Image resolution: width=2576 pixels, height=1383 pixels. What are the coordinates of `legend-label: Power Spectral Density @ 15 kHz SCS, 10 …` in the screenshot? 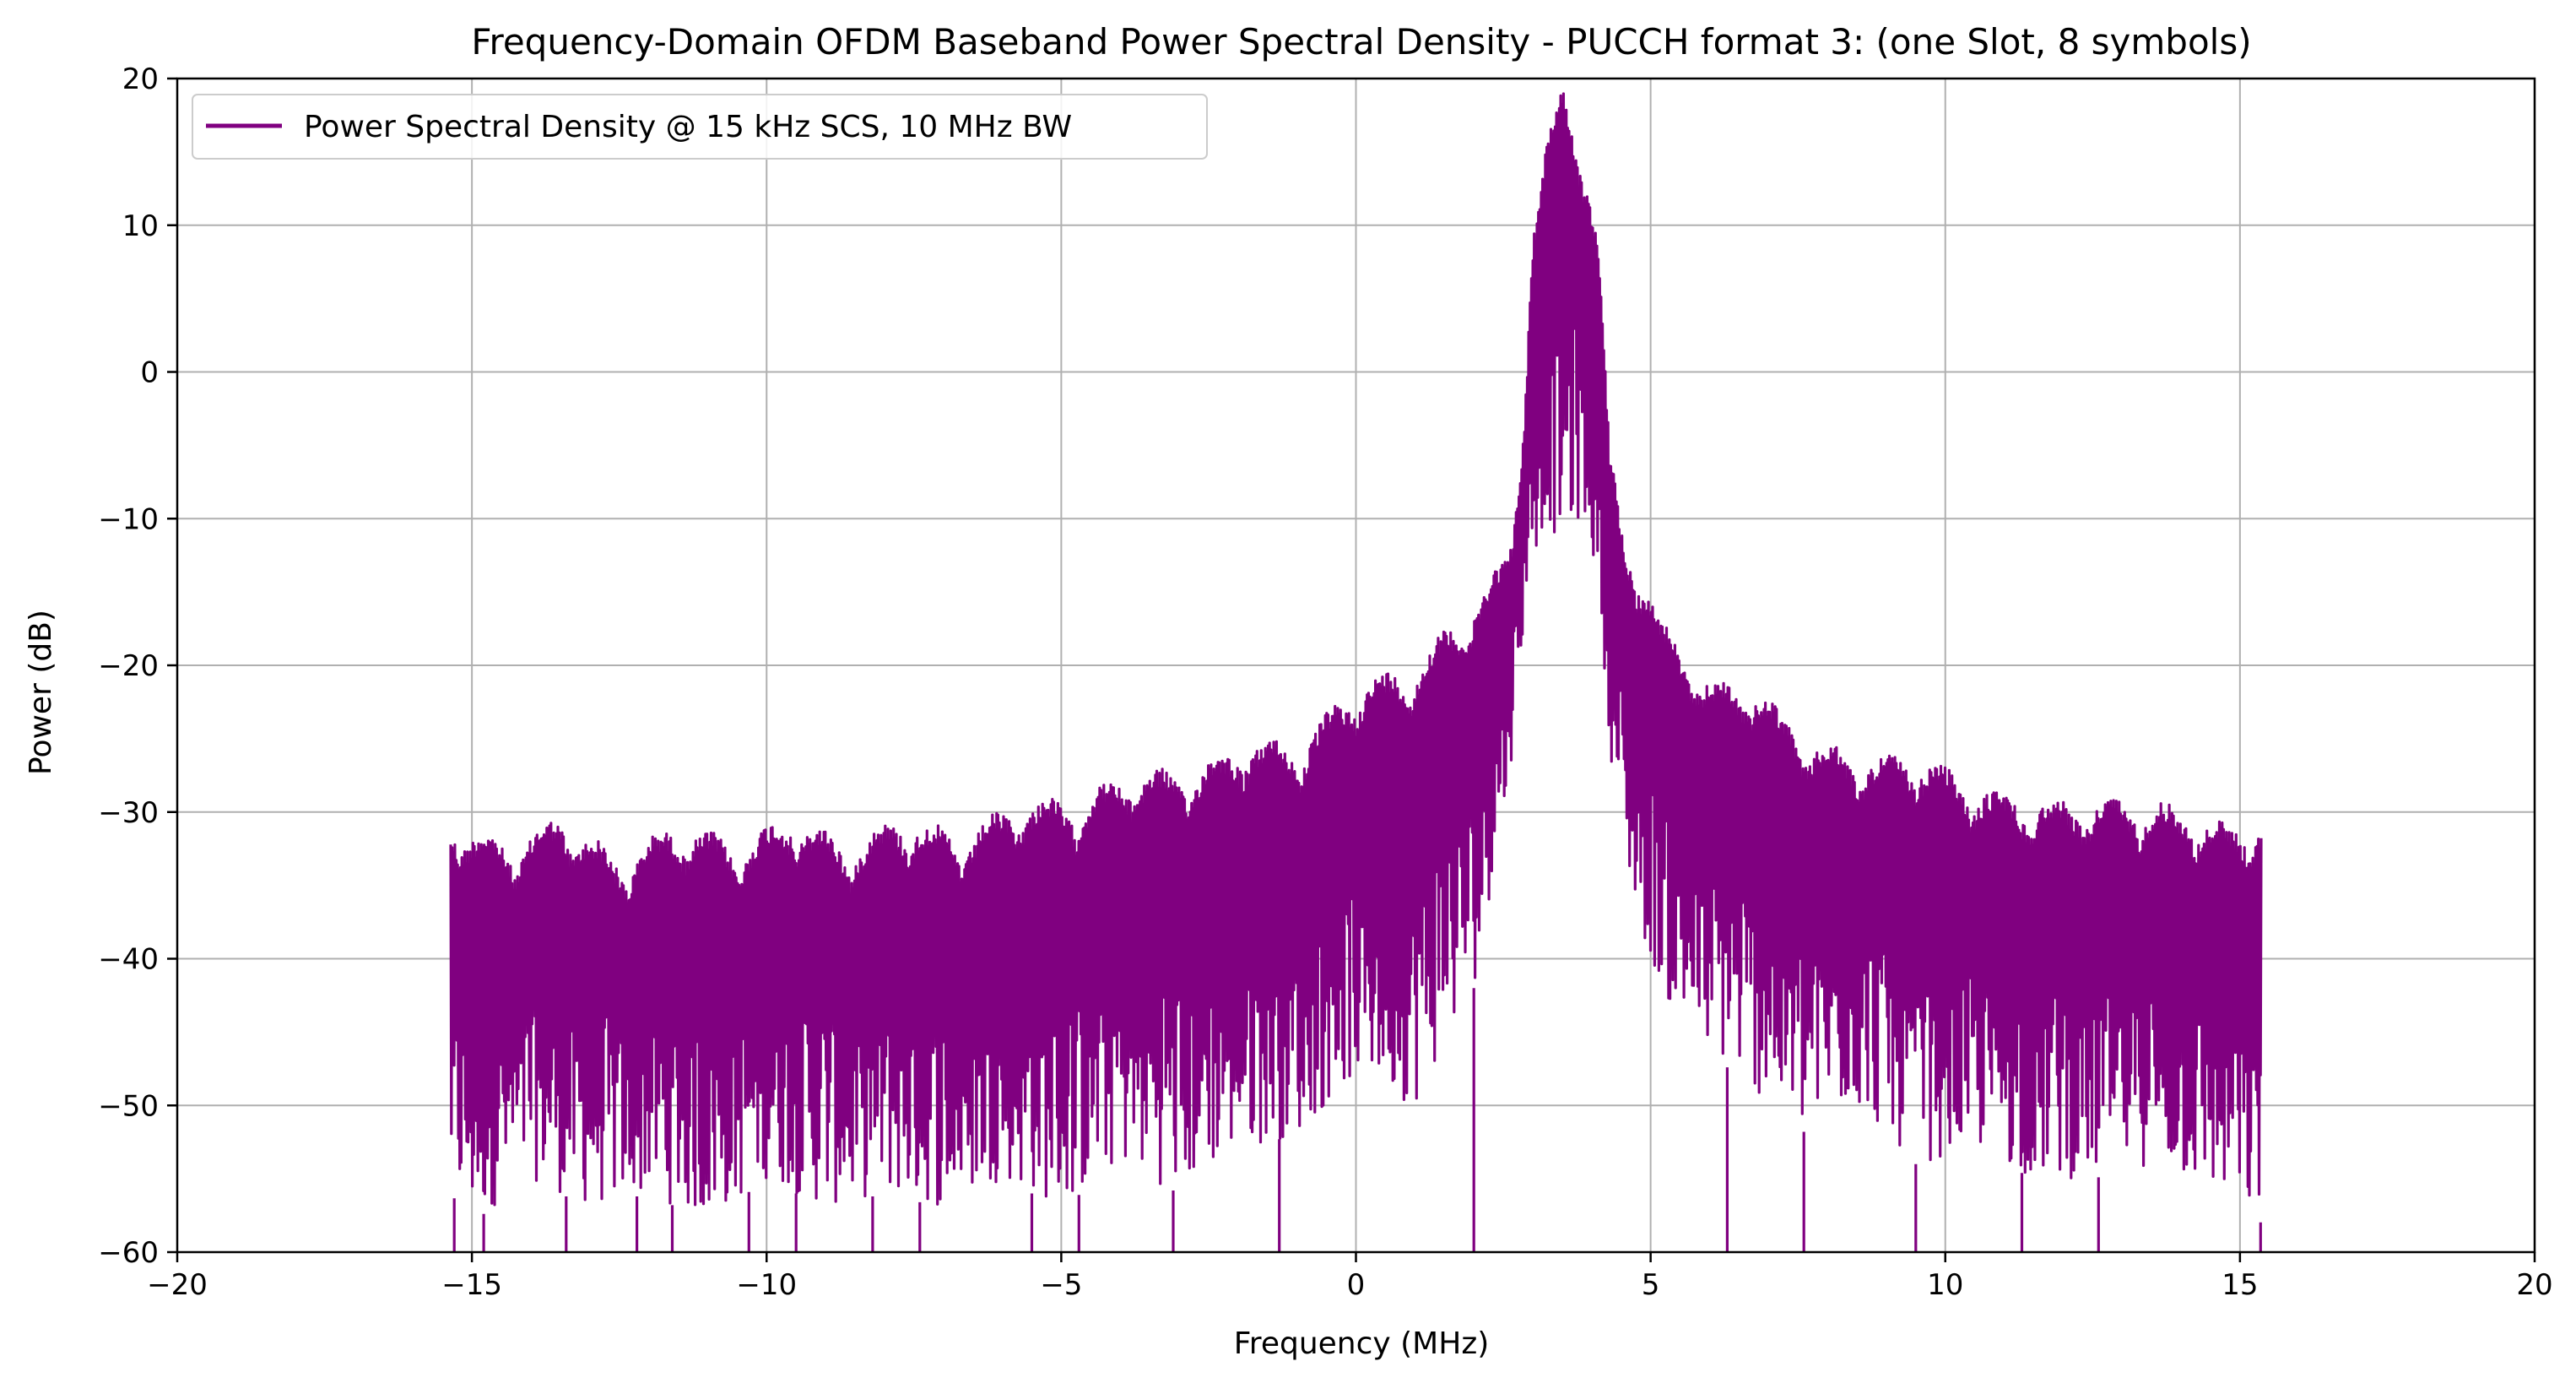 It's located at (688, 127).